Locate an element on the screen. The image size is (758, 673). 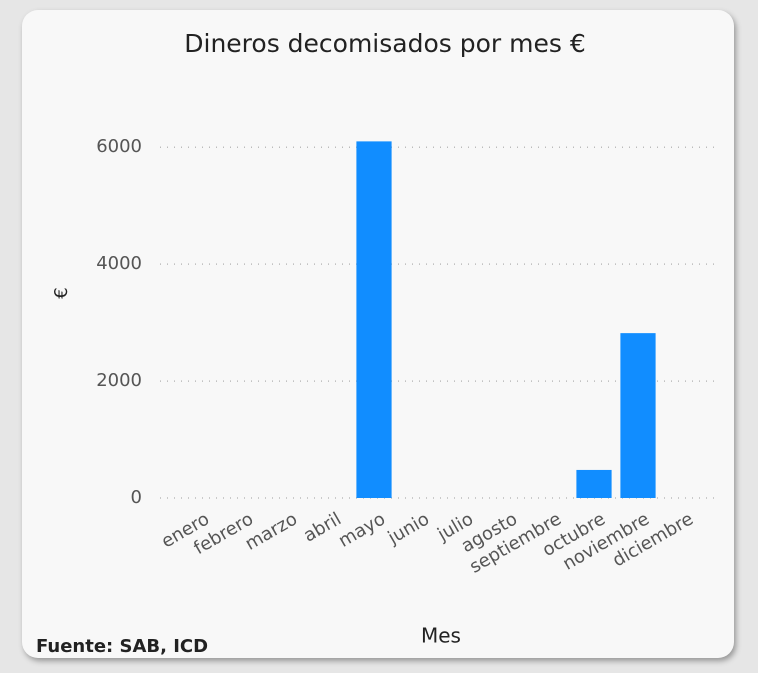
x-axis-label: Mes is located at coordinates (441, 636).